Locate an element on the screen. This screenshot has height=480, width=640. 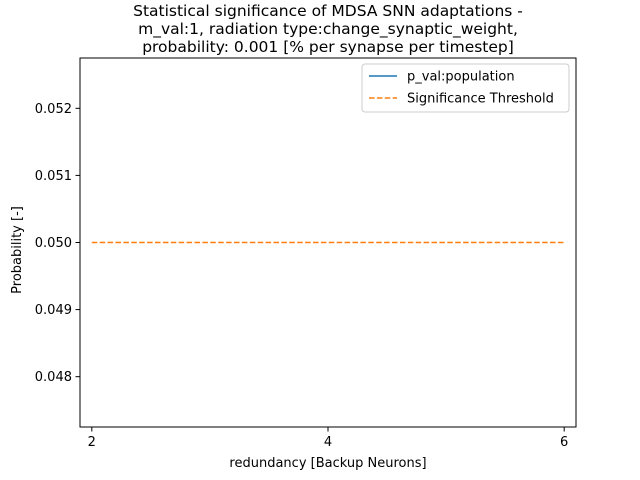
x-axis: 2 4 6 is located at coordinates (328, 438).